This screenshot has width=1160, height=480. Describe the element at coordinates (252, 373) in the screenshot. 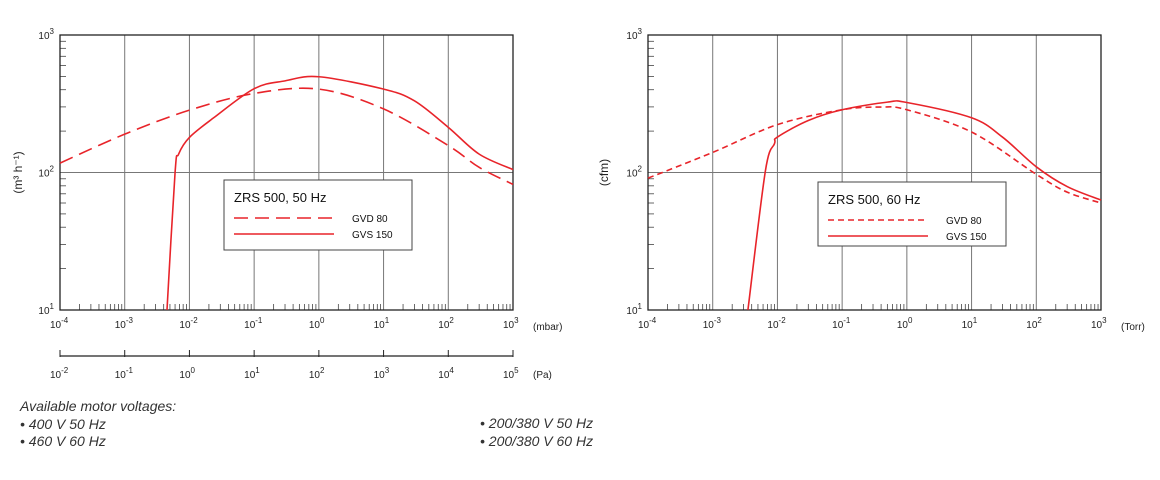

I see `secondary-x-tick-label: 10¹` at that location.